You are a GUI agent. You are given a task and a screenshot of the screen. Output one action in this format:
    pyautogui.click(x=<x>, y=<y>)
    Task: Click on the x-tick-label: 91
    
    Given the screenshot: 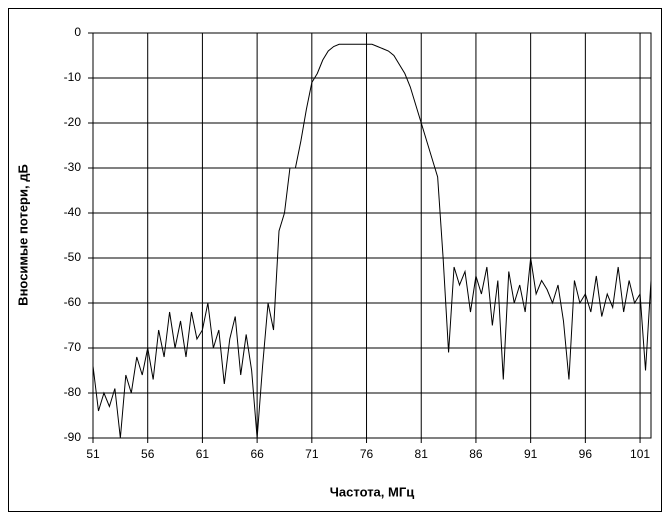 What is the action you would take?
    pyautogui.click(x=531, y=454)
    